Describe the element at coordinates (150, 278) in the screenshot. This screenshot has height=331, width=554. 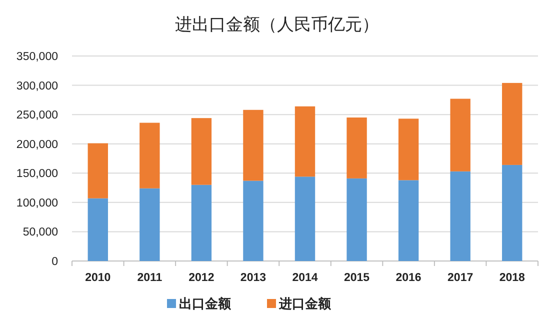
I see `x-tick-label: 2011` at that location.